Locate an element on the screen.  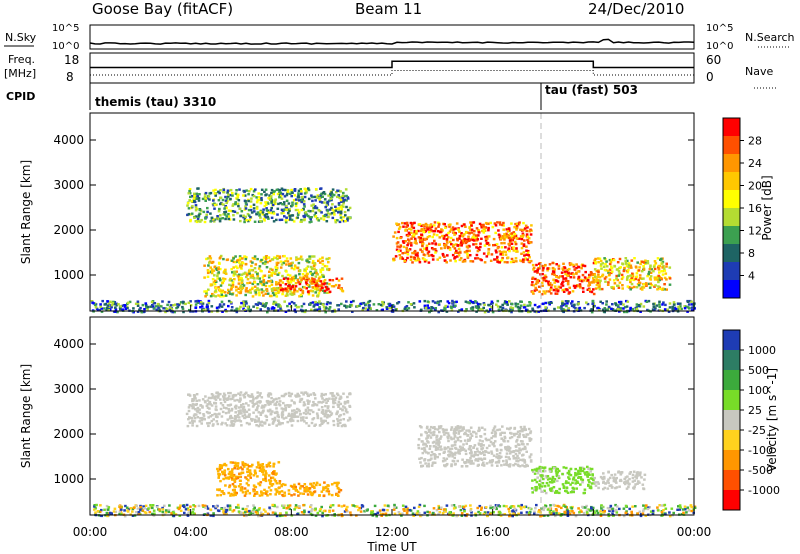
colorbar-tick-label: 4 is located at coordinates (751, 276).